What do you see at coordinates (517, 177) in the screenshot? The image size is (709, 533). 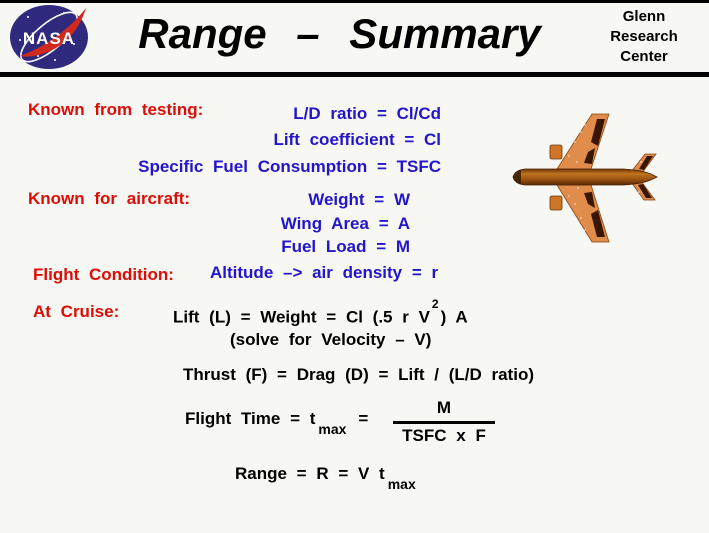 I see `airplane-nose` at bounding box center [517, 177].